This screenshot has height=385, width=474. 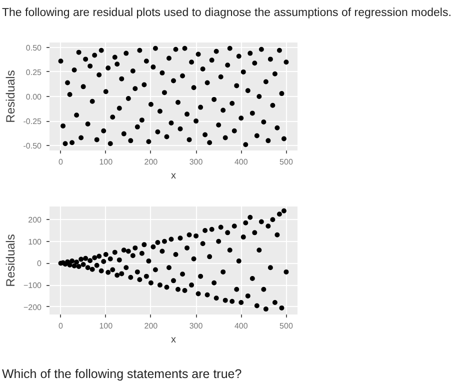 What do you see at coordinates (32, 146) in the screenshot?
I see `y-tick-label: -0.50` at bounding box center [32, 146].